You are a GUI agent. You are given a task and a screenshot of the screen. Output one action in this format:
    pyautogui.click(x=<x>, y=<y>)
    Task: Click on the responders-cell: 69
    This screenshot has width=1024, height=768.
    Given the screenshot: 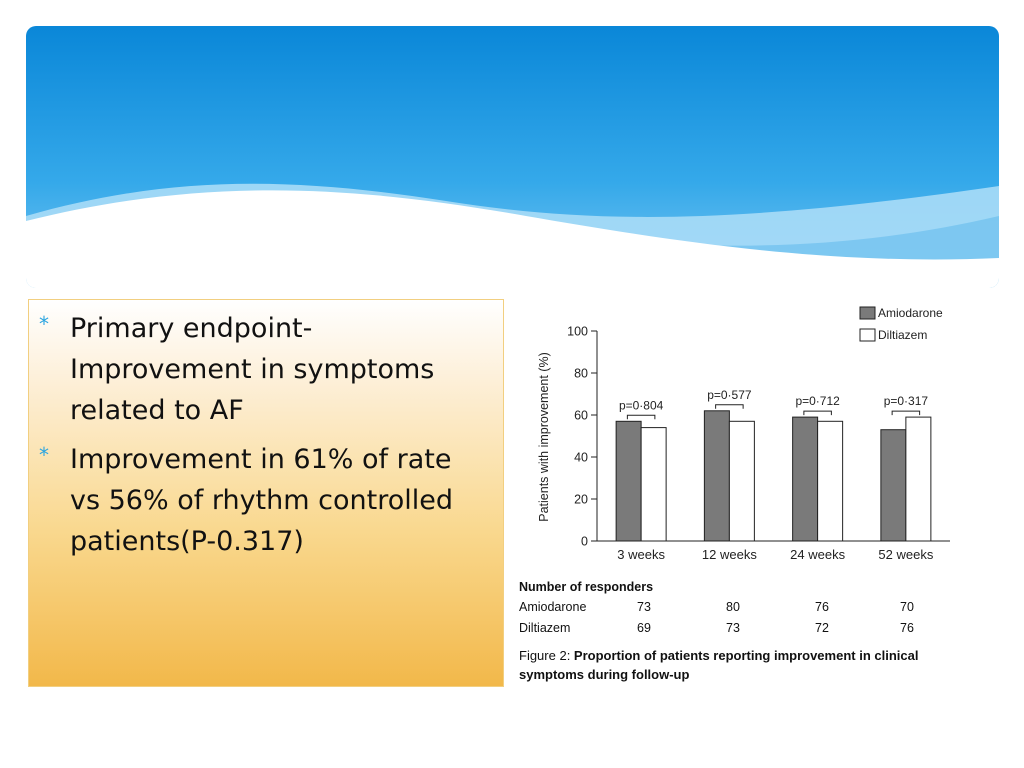 What is the action you would take?
    pyautogui.click(x=644, y=628)
    